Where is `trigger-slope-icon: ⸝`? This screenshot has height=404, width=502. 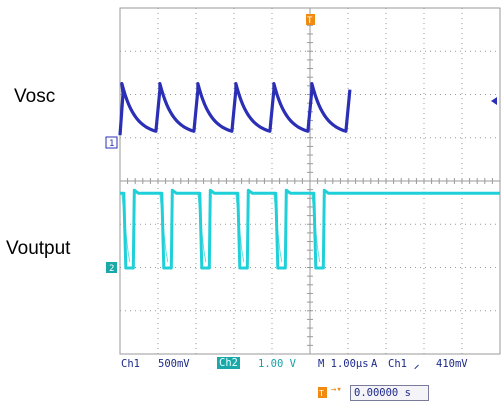
trigger-slope-icon: ⸝ is located at coordinates (417, 365).